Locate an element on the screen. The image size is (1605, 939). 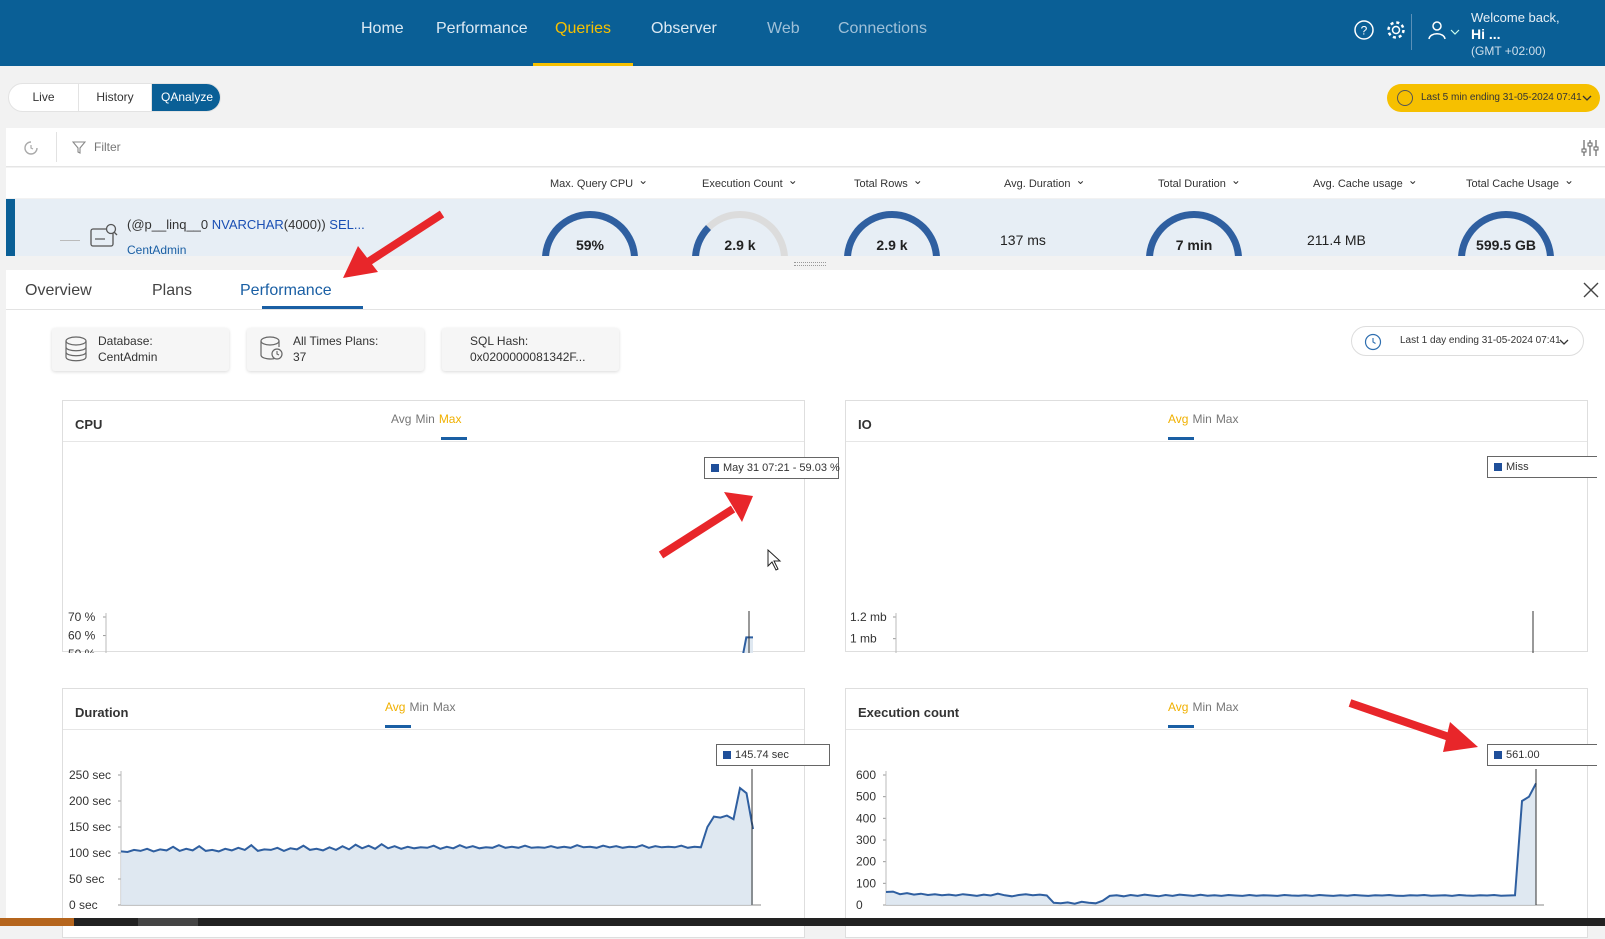
cpu-mode-max: Max is located at coordinates (450, 419).